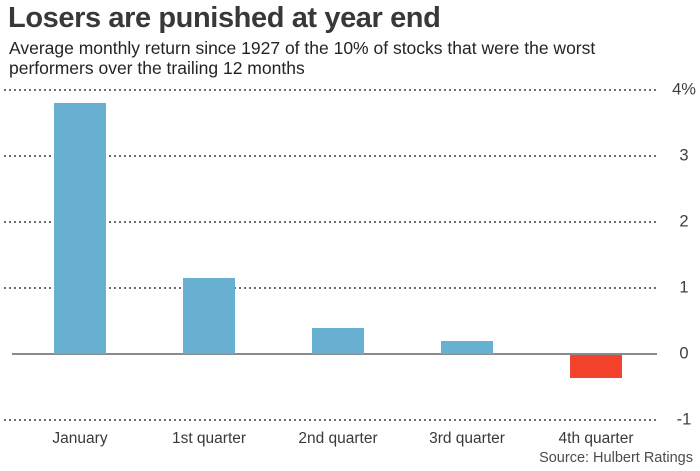 The height and width of the screenshot is (471, 700). Describe the element at coordinates (338, 341) in the screenshot. I see `bar-2nd-quarter` at that location.